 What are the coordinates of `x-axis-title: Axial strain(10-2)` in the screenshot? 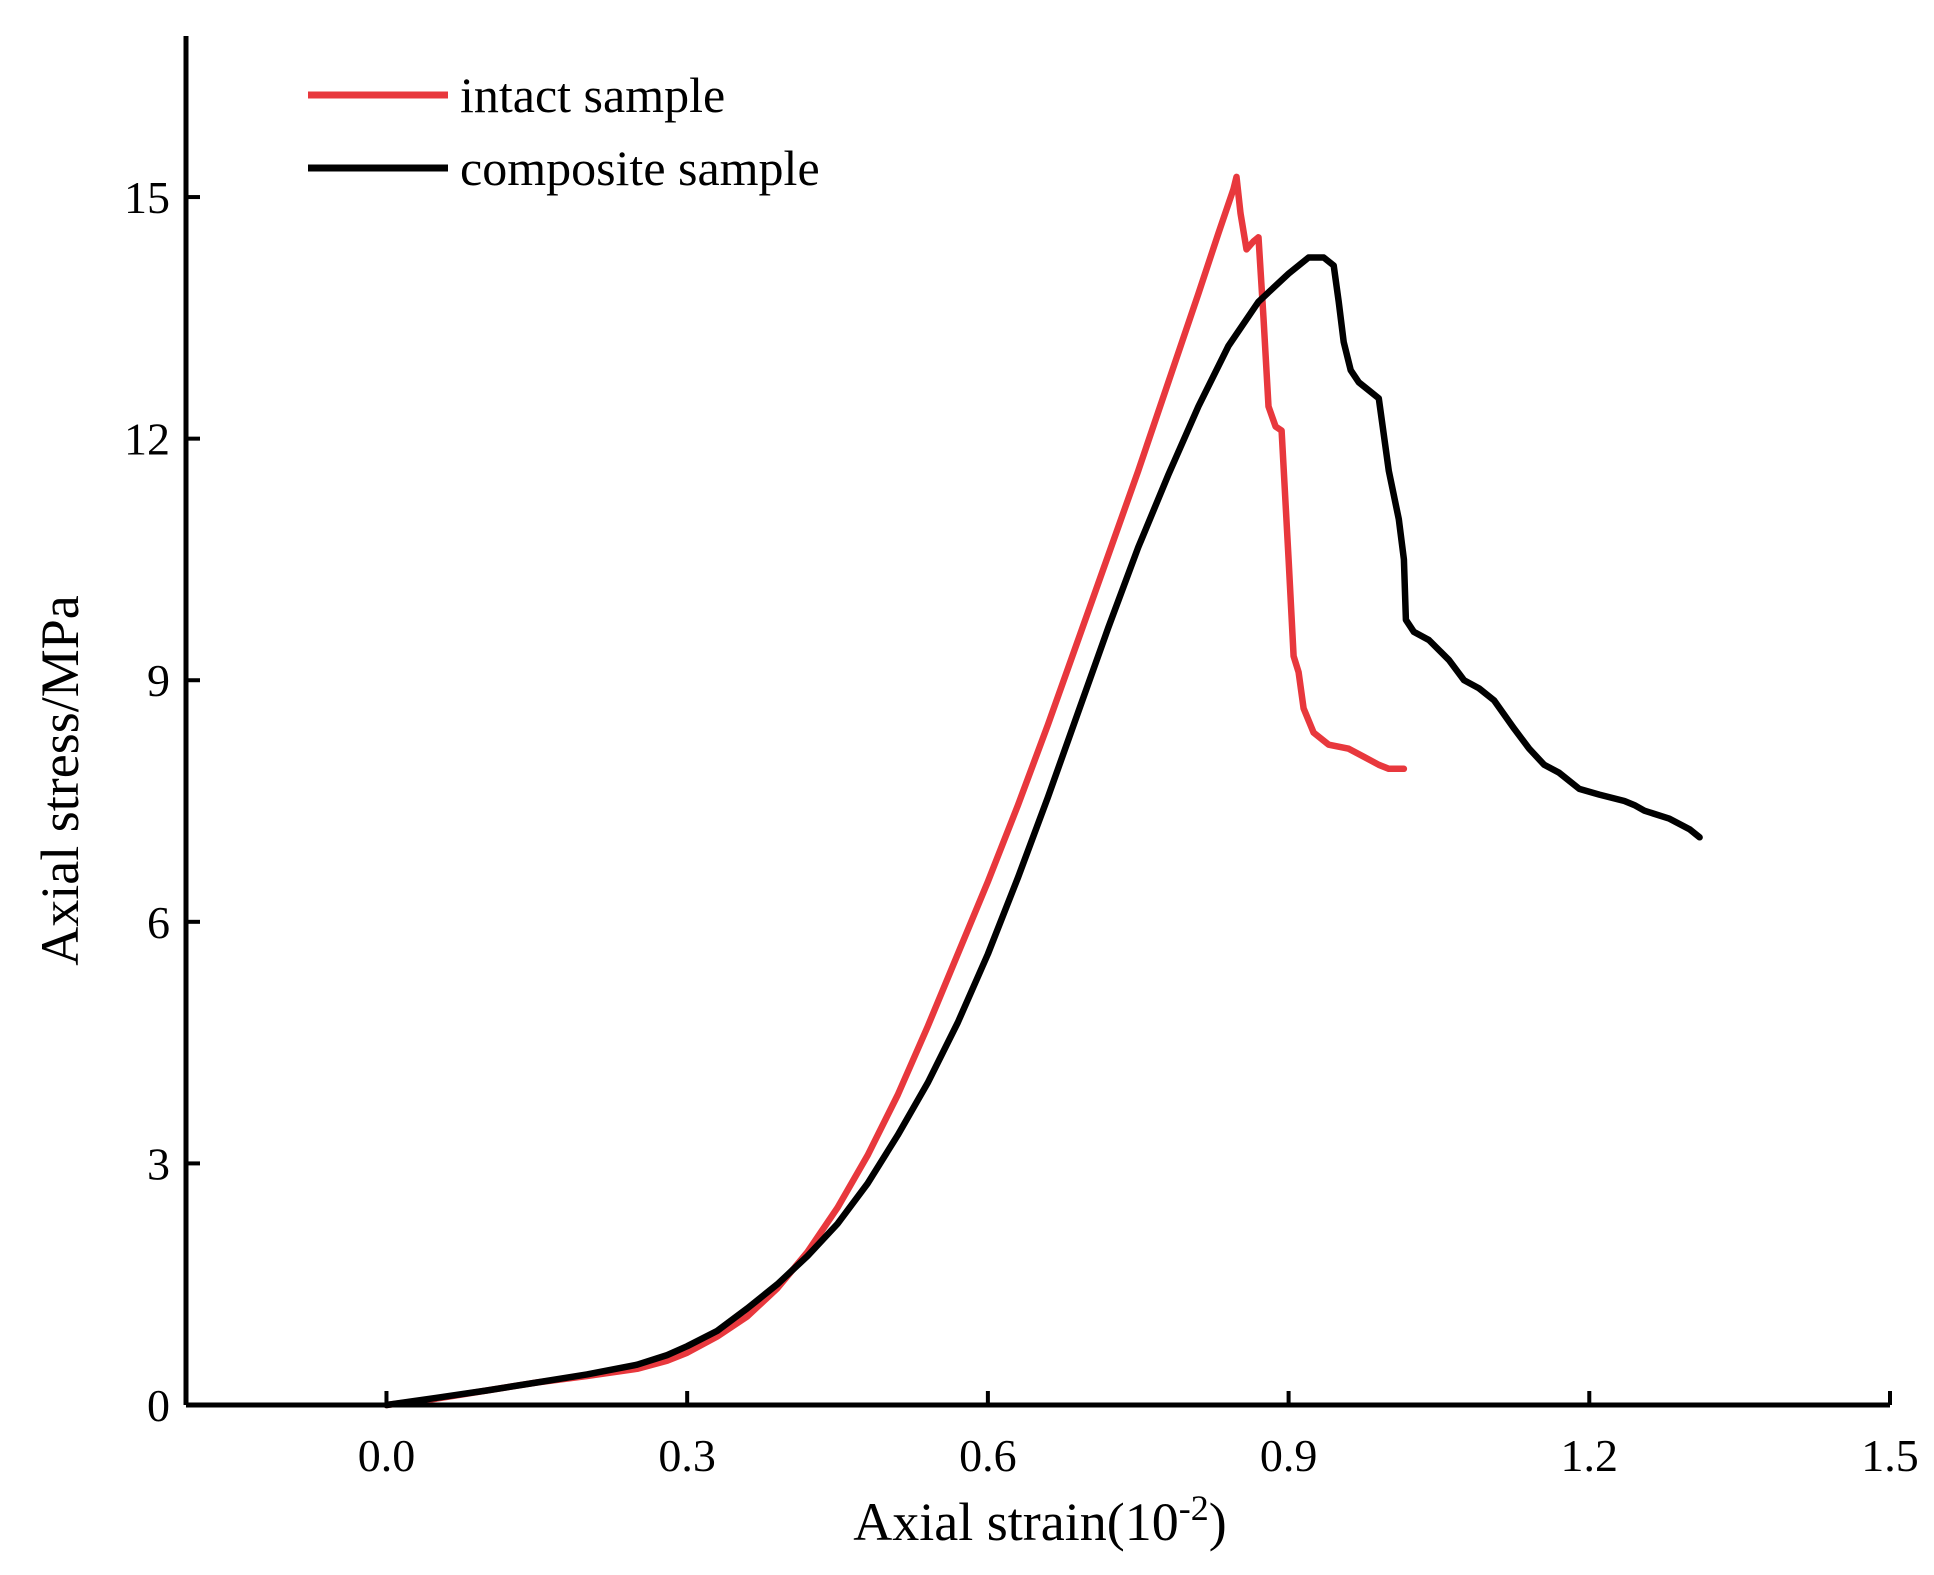 It's located at (1039, 1520).